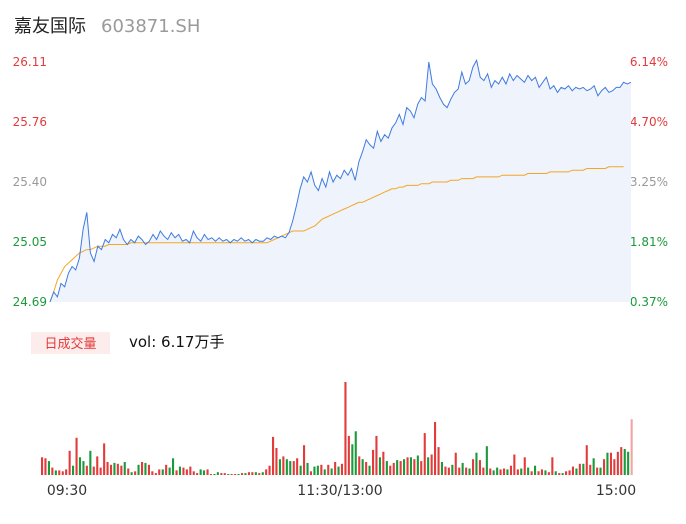 The width and height of the screenshot is (686, 524). What do you see at coordinates (649, 302) in the screenshot?
I see `percent-tick-label: 0.37%` at bounding box center [649, 302].